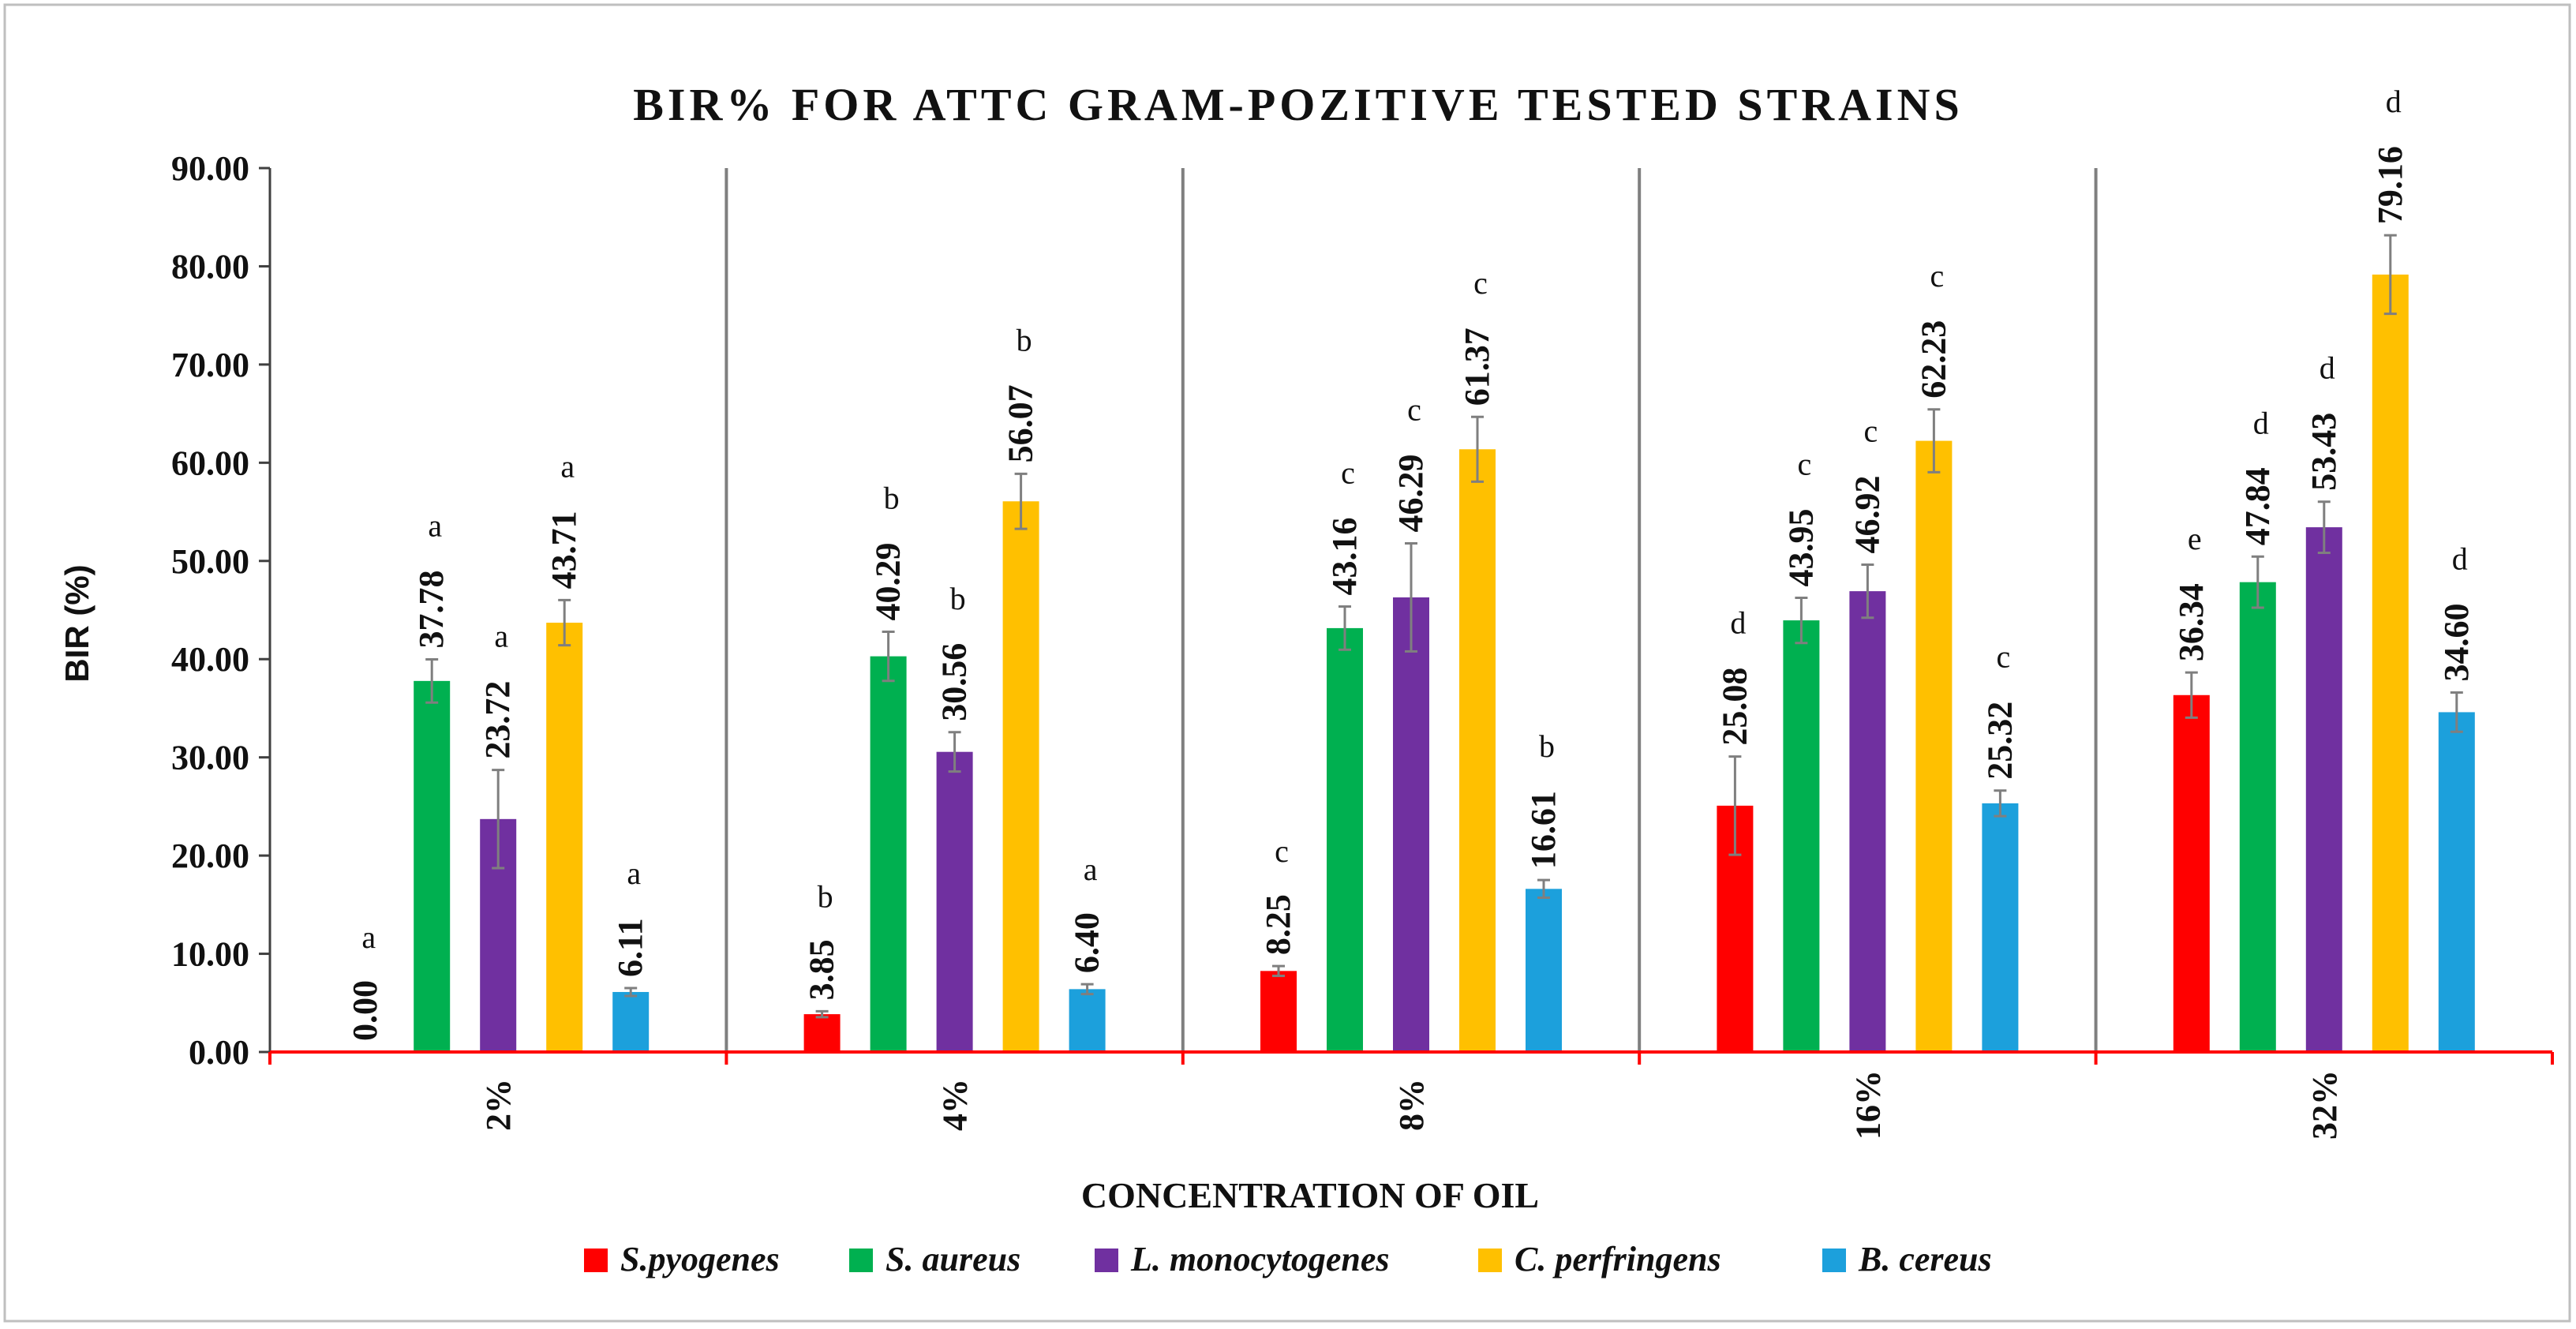 This screenshot has height=1329, width=2576. What do you see at coordinates (76, 623) in the screenshot?
I see `y-axis-title: BIR (%)` at bounding box center [76, 623].